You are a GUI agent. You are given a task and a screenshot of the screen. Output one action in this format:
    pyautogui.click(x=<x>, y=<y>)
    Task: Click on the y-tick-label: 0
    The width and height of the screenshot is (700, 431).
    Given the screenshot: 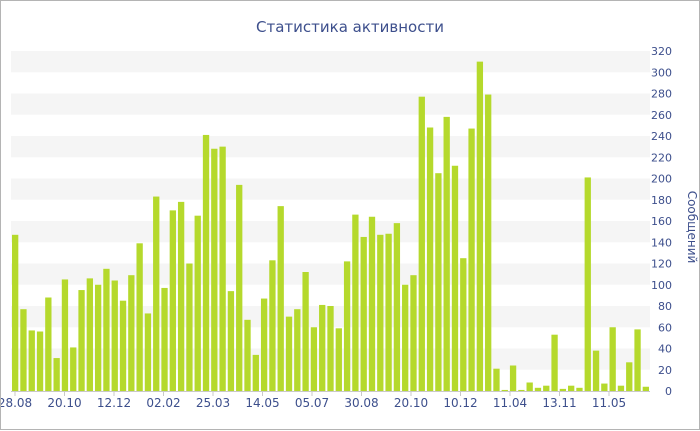 What is the action you would take?
    pyautogui.click(x=668, y=391)
    